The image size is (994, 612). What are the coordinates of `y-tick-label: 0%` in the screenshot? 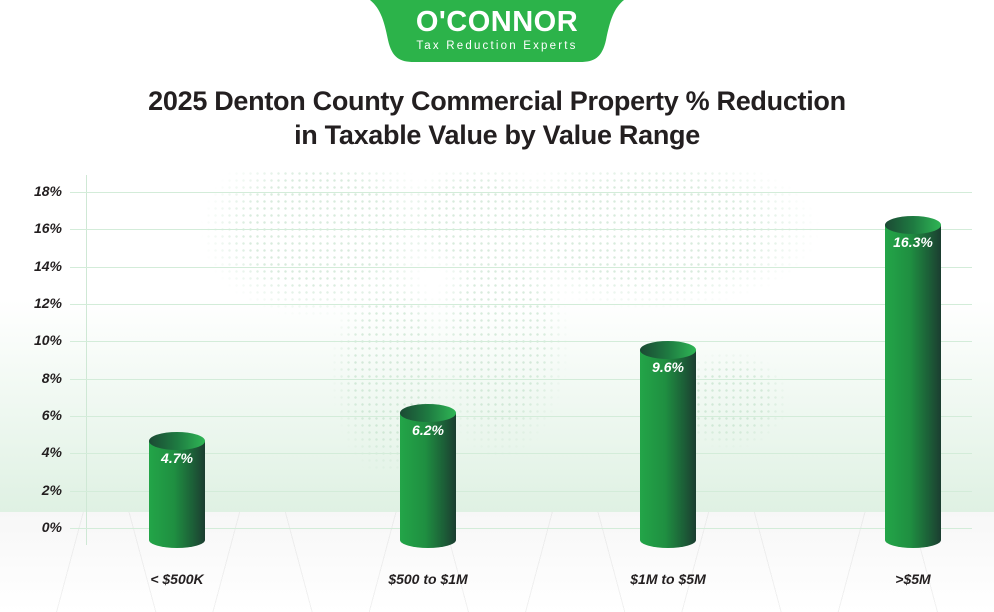 It's located at (51, 527).